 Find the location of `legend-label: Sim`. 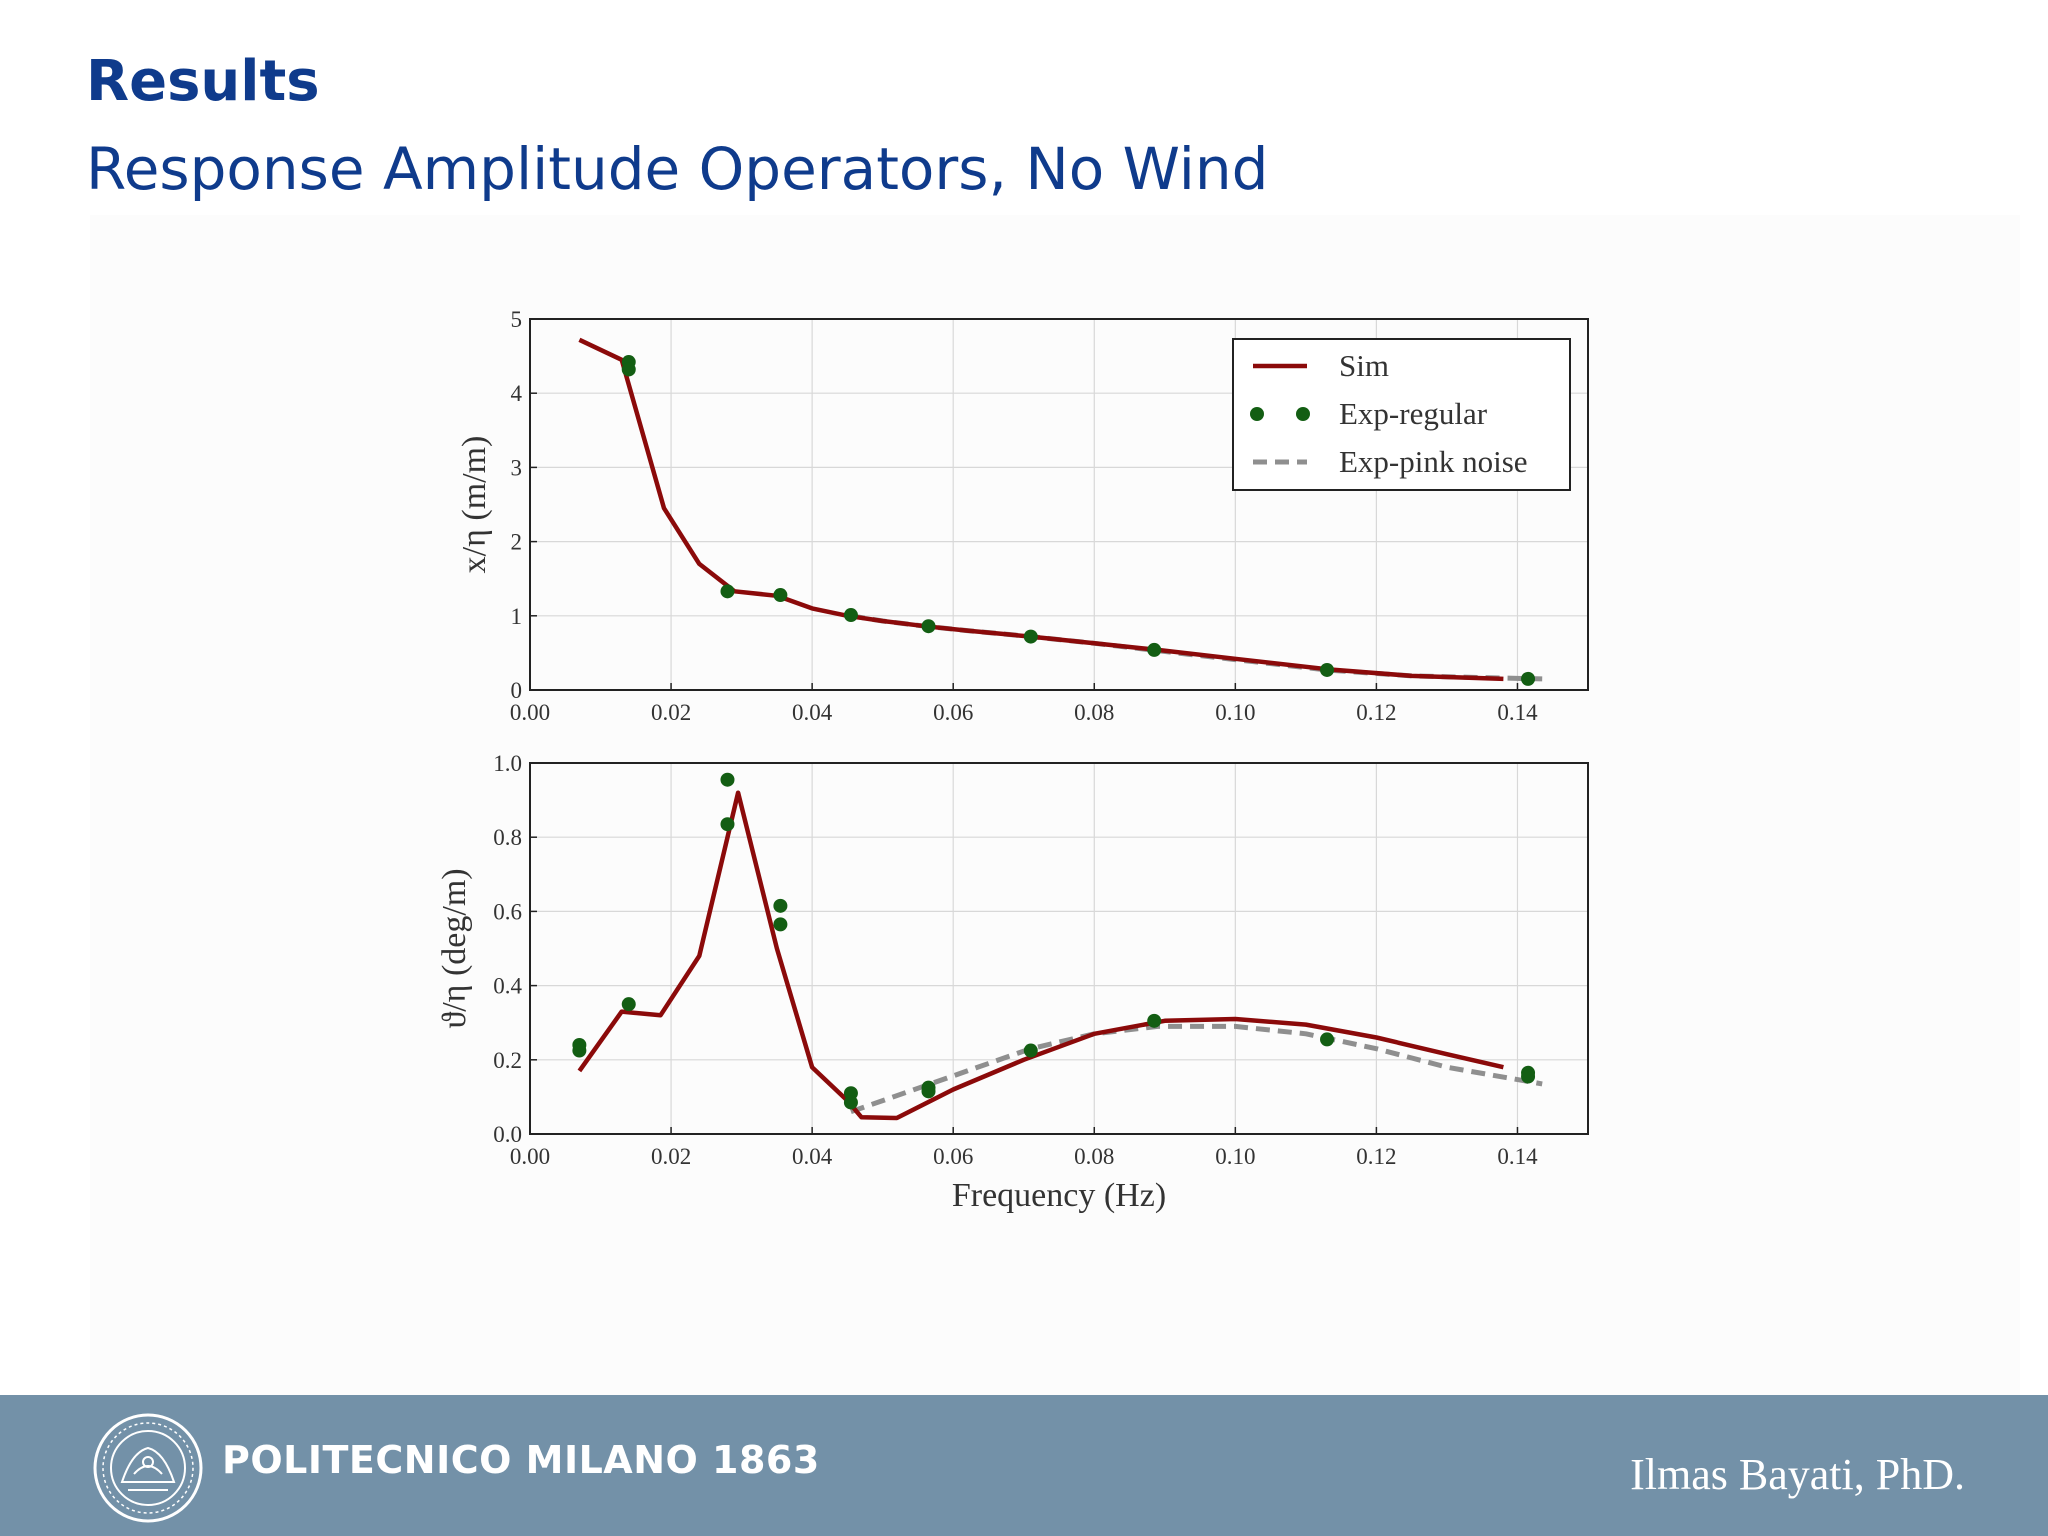

legend-label: Sim is located at coordinates (1364, 365).